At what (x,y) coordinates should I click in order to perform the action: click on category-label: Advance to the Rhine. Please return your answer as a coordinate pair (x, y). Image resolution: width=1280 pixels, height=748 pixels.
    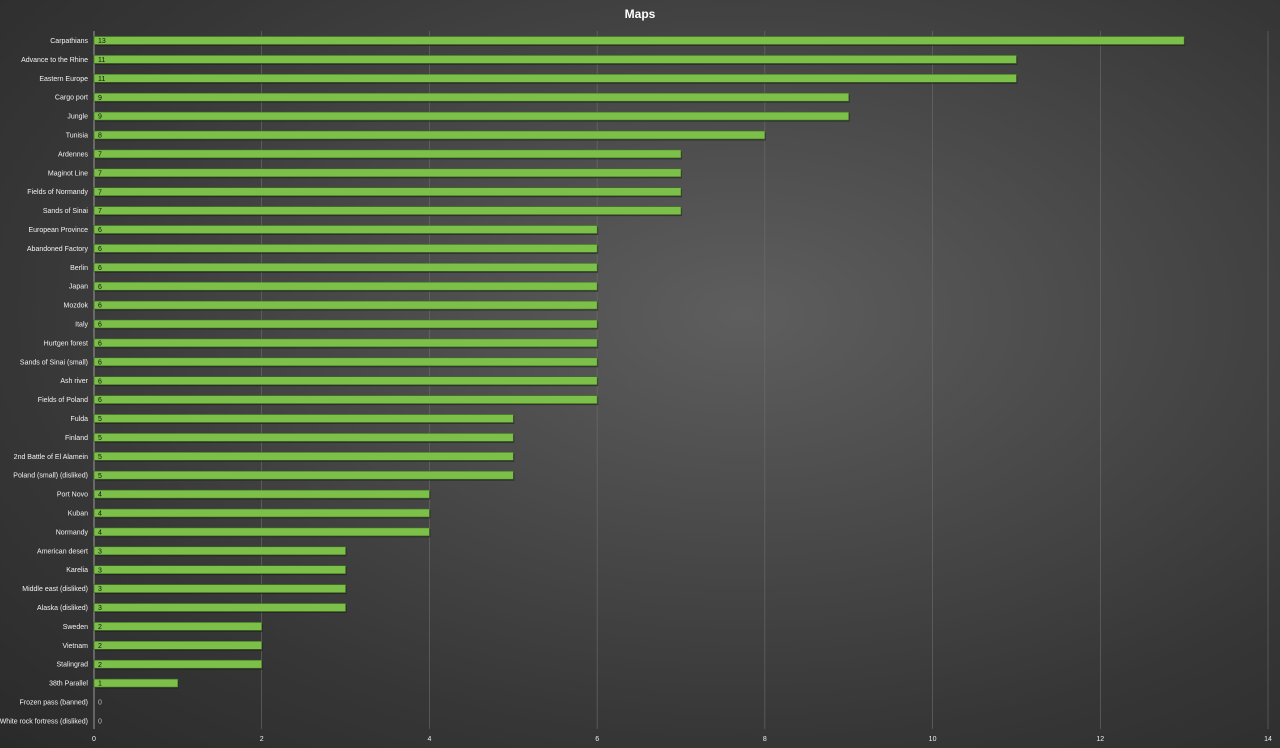
    Looking at the image, I should click on (54, 60).